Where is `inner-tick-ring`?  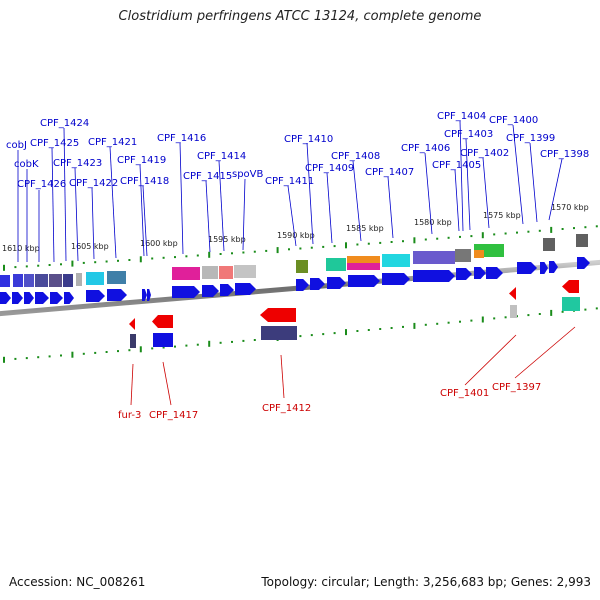
inner-tick-ring is located at coordinates (300, 335).